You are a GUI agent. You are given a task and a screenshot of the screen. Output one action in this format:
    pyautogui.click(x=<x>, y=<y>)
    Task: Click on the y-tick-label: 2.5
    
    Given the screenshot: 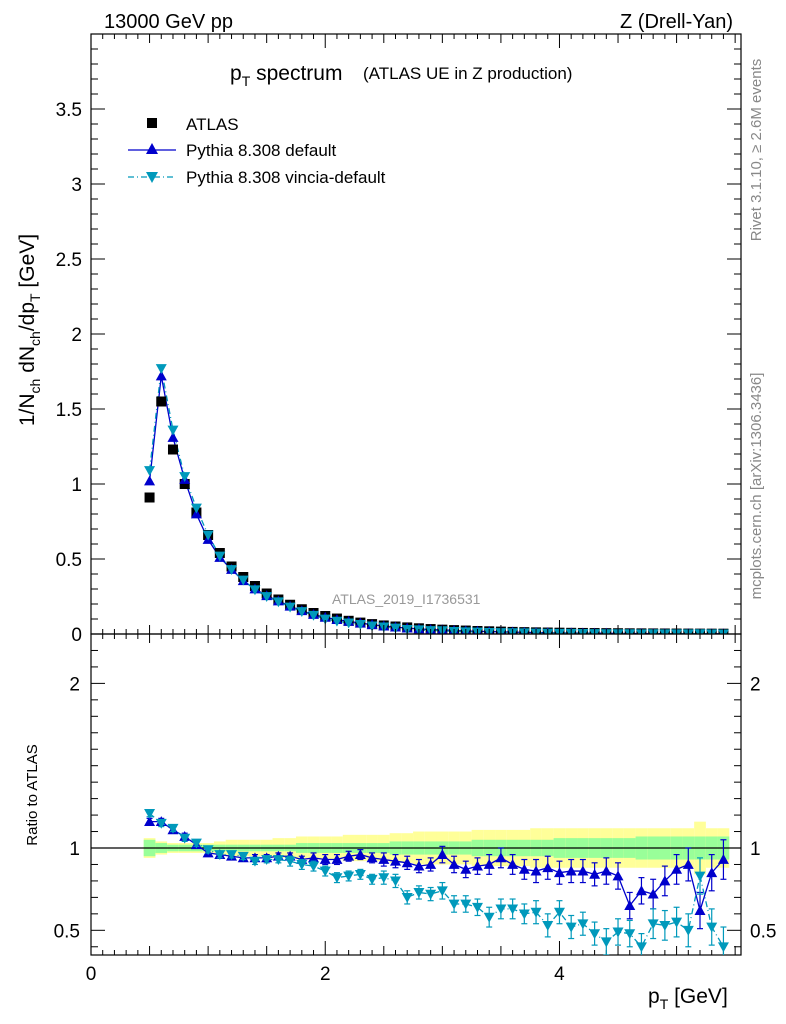 What is the action you would take?
    pyautogui.click(x=69, y=260)
    